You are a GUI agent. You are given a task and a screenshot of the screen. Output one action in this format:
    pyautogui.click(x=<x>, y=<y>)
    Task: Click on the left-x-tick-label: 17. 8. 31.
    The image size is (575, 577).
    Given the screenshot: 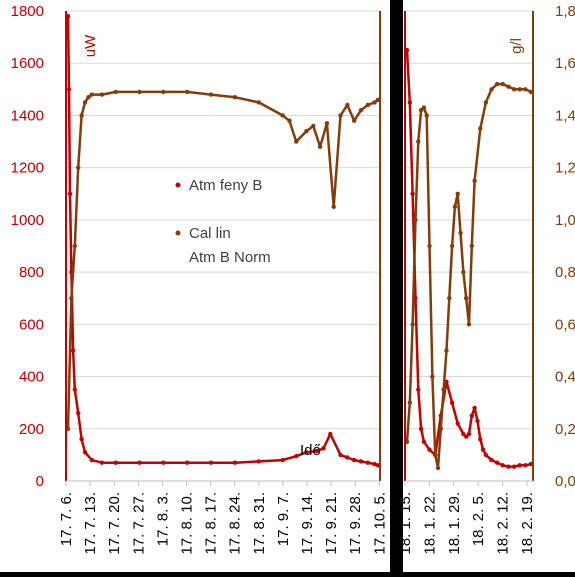 What is the action you would take?
    pyautogui.click(x=259, y=523)
    